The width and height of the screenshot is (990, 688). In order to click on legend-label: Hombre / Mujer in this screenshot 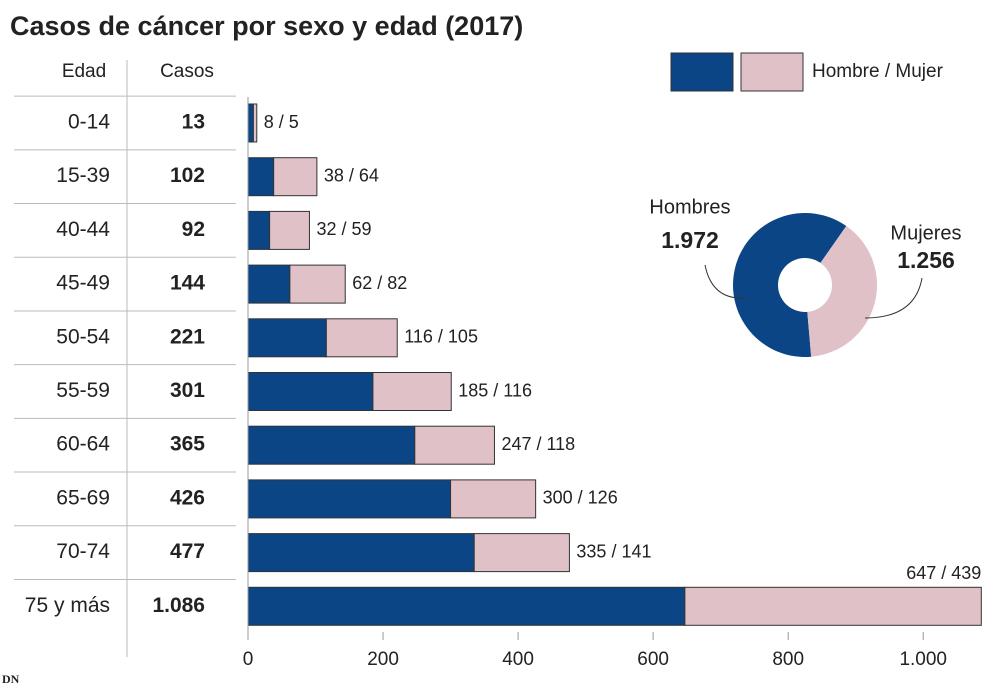, I will do `click(878, 71)`.